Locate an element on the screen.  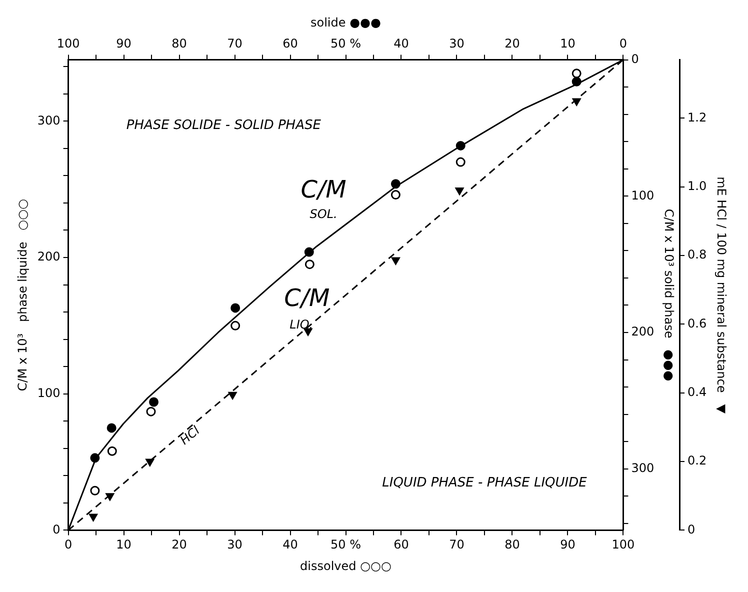
x-tick-label: 60 is located at coordinates (401, 545).